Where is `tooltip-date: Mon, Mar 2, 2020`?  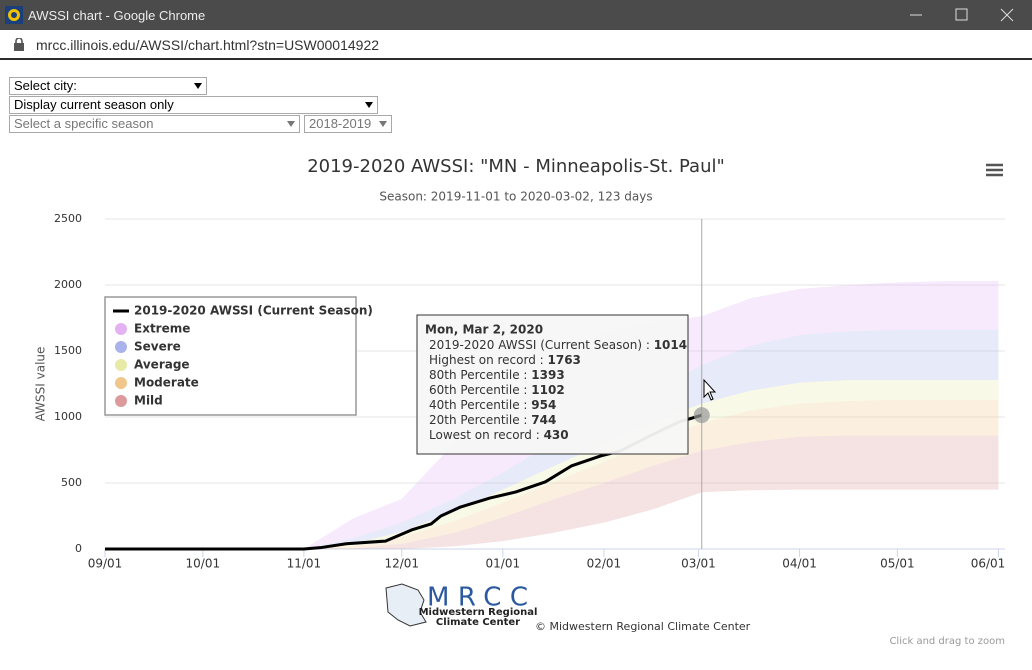
tooltip-date: Mon, Mar 2, 2020 is located at coordinates (484, 330).